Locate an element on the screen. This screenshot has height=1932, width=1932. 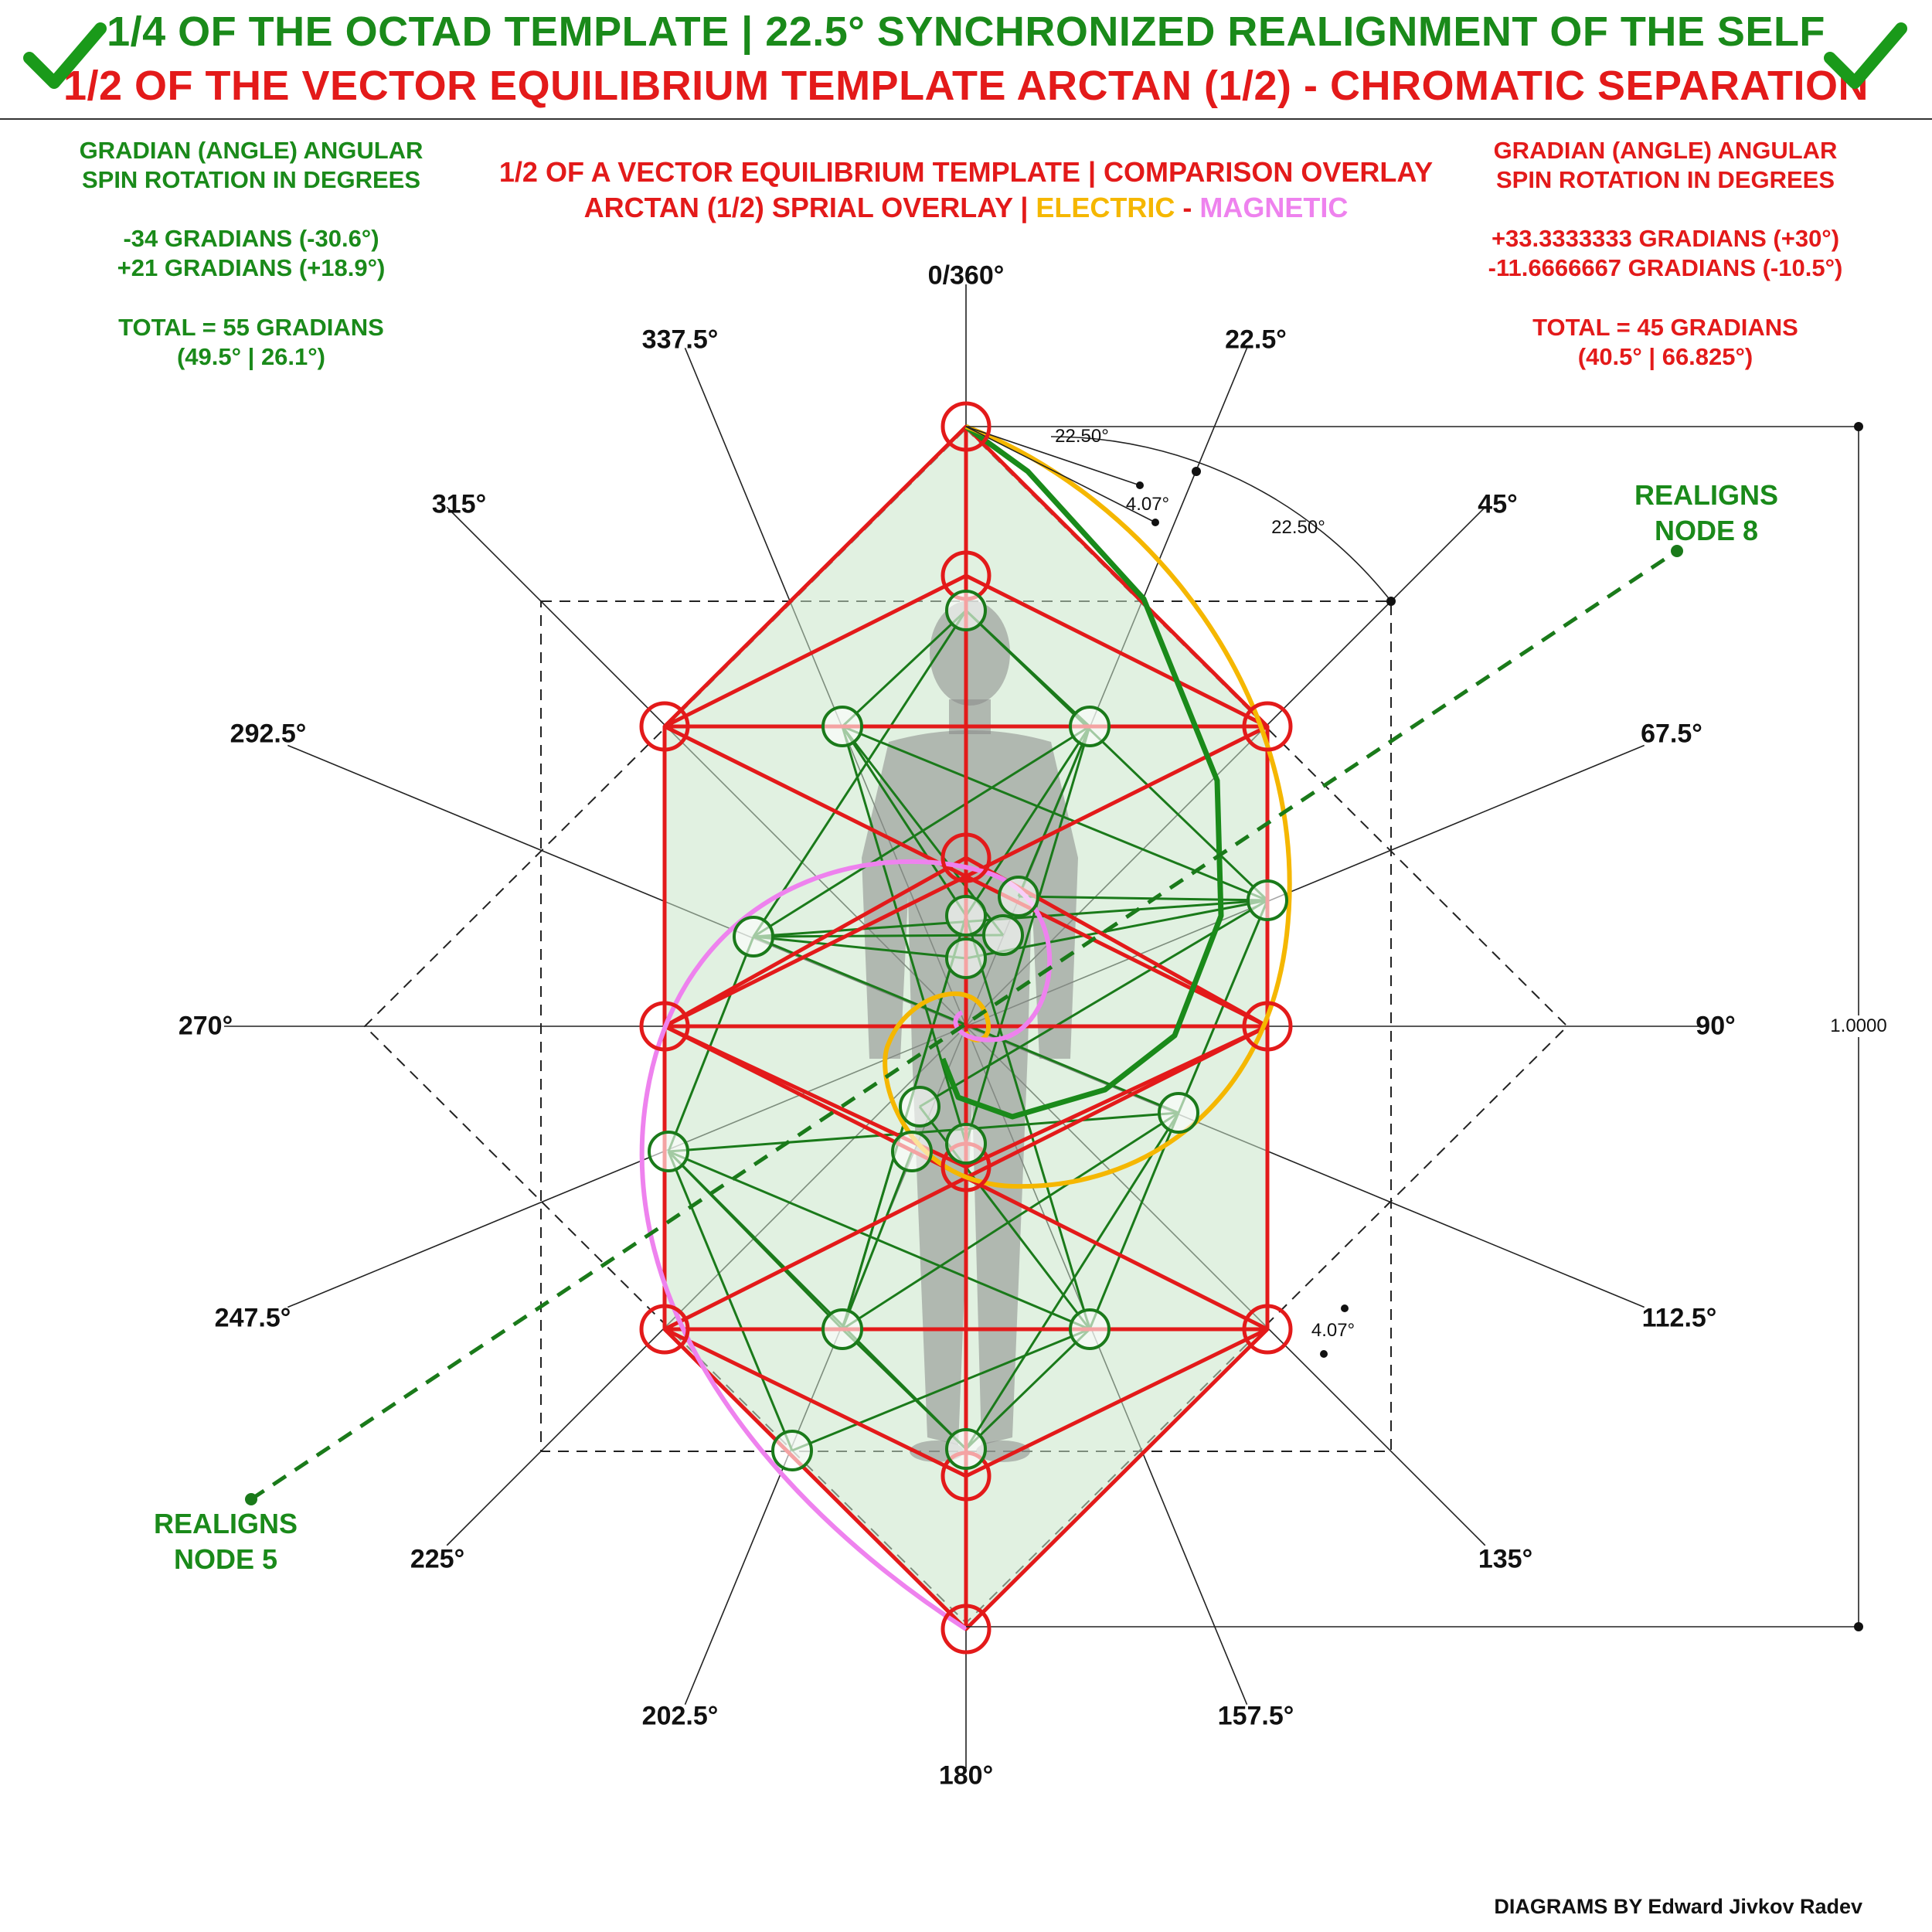
magnetic-spiral is located at coordinates (846, 1245).